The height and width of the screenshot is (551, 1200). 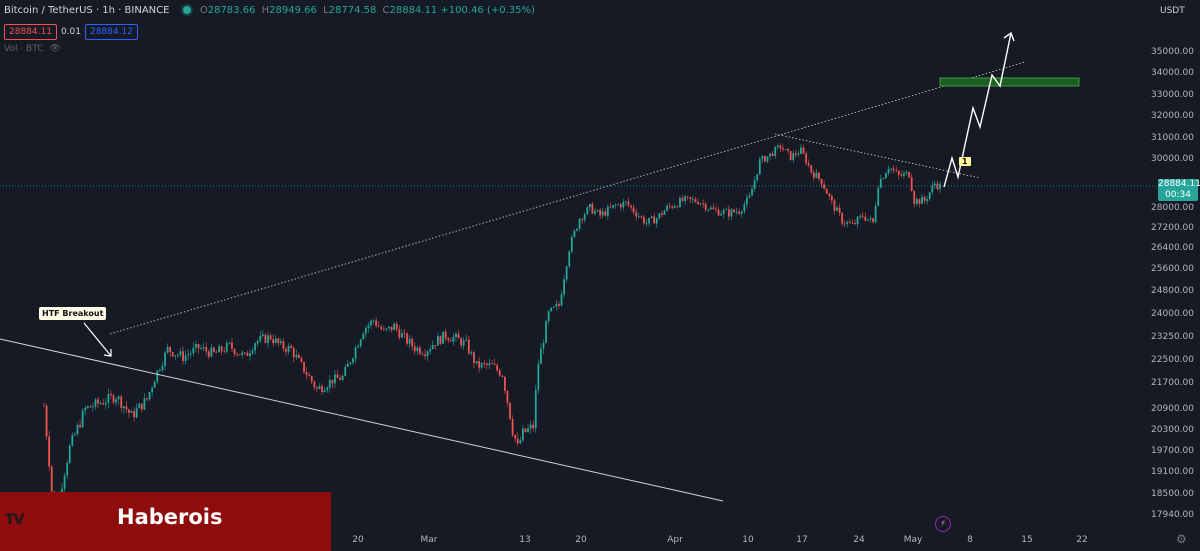 I want to click on sell-price-button: 28884.11, so click(x=30, y=32).